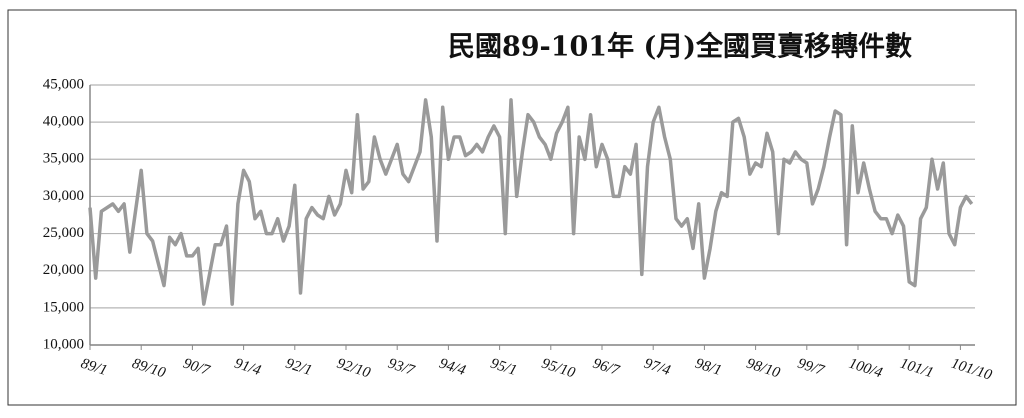 This screenshot has height=418, width=1024. I want to click on y-tick-label: 10,000, so click(63, 344).